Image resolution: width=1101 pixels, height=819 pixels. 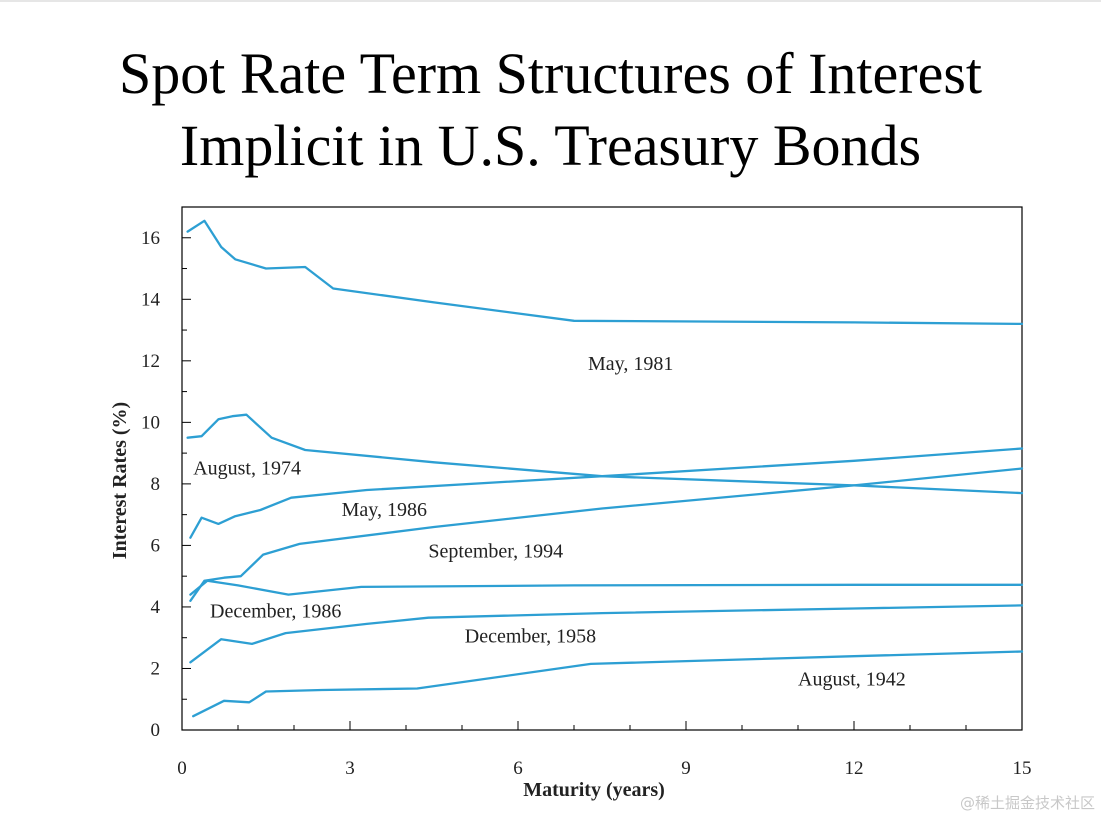 What do you see at coordinates (151, 299) in the screenshot?
I see `y-tick-label: 14` at bounding box center [151, 299].